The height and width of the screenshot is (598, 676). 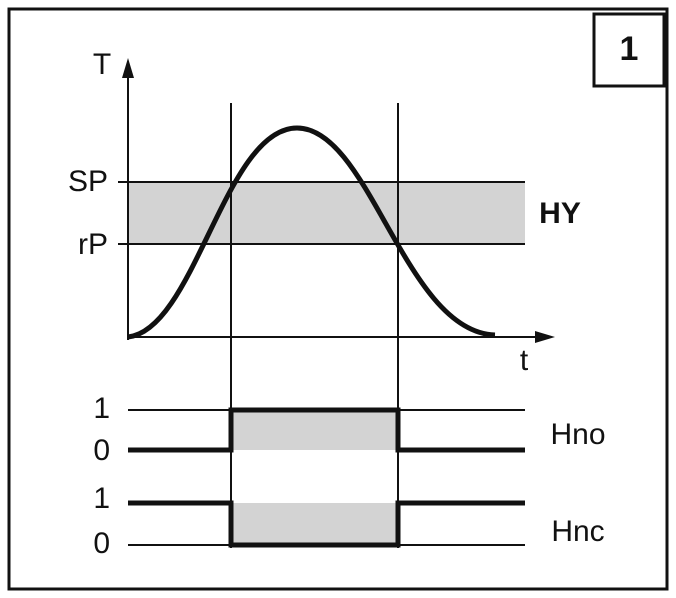 I want to click on x-axis-label: t, so click(x=524, y=360).